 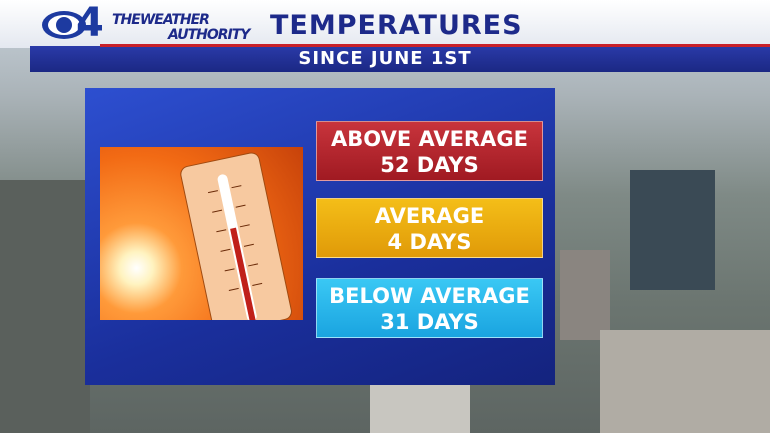 I want to click on subtitle: SINCE JUNE 1ST, so click(x=385, y=58).